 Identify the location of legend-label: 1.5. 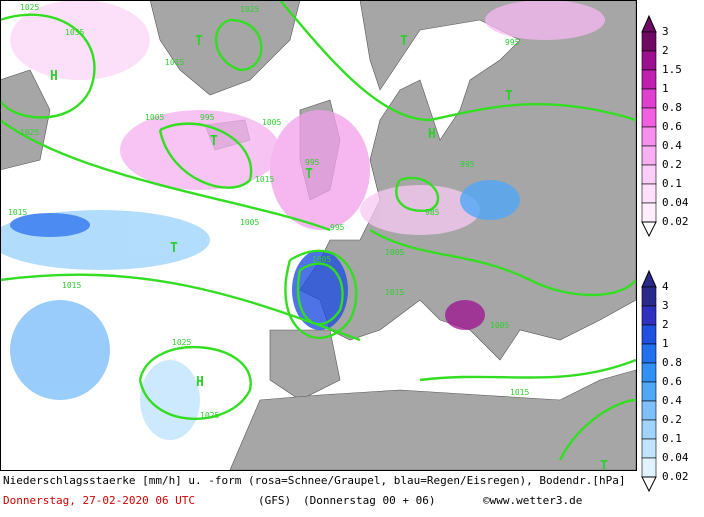
(672, 69).